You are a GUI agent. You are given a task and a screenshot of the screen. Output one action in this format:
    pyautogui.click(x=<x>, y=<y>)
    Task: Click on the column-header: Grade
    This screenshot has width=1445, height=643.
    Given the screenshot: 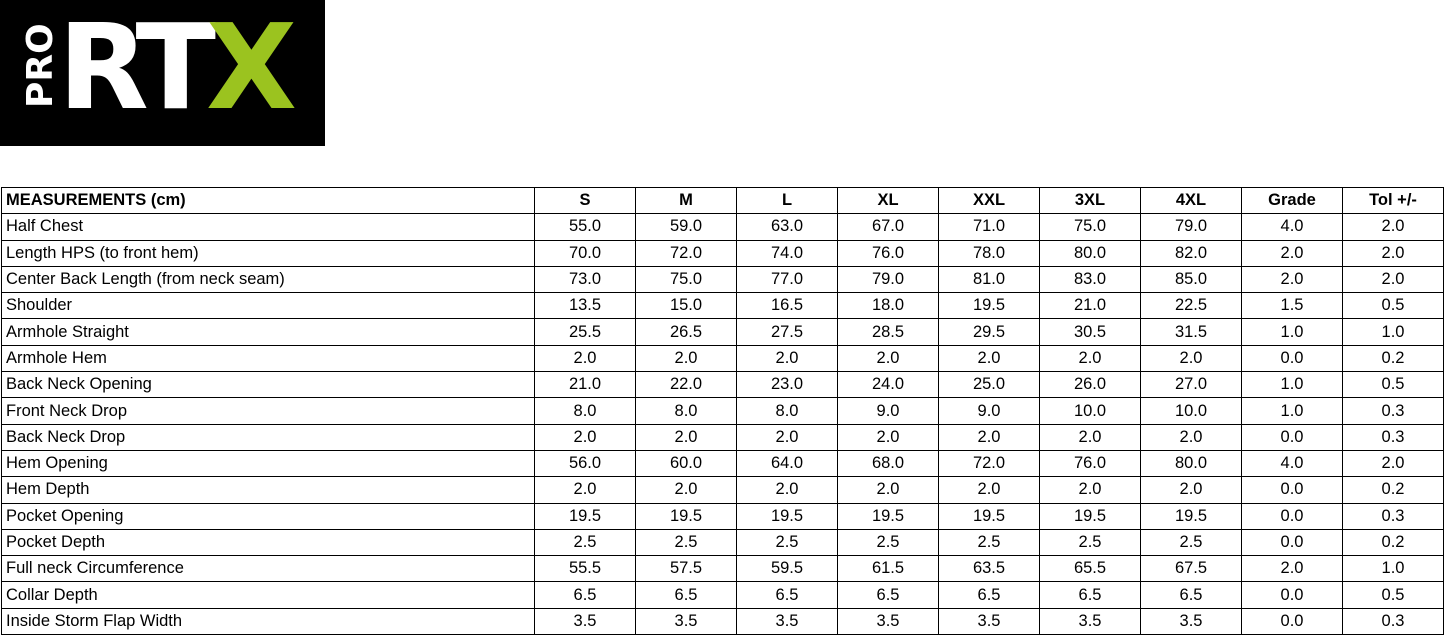 What is the action you would take?
    pyautogui.click(x=1292, y=200)
    